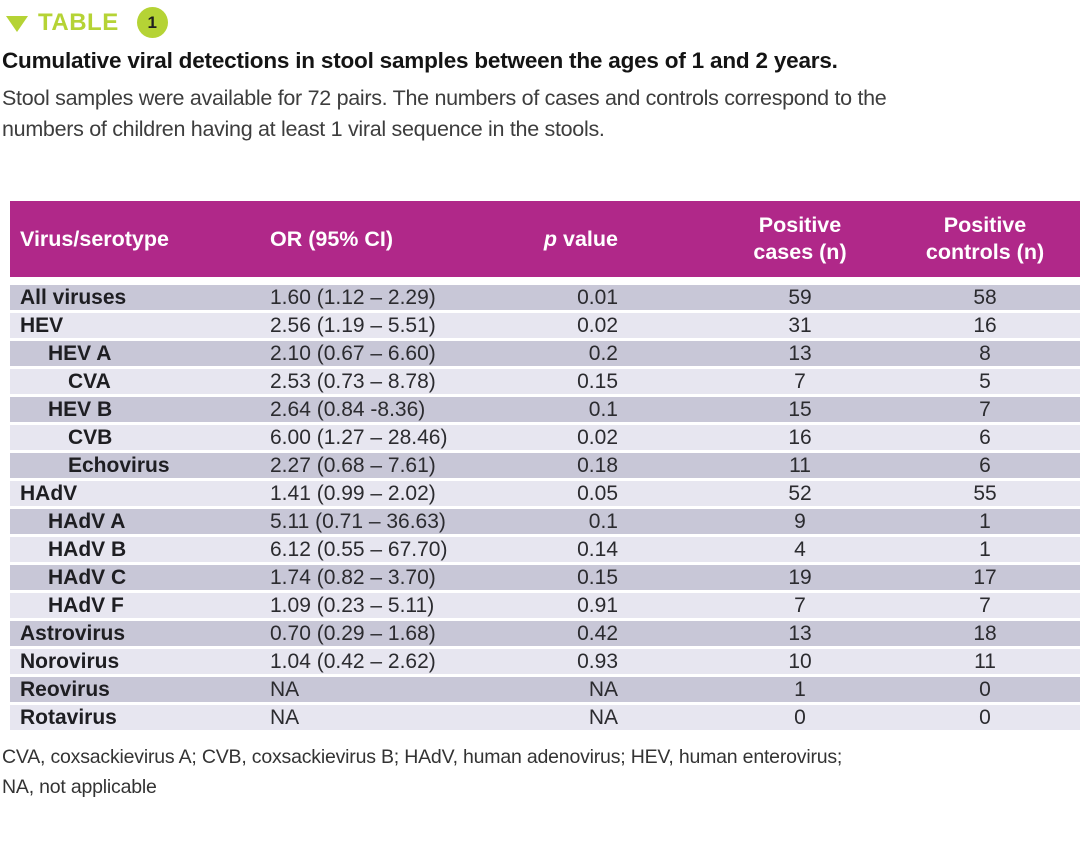 The width and height of the screenshot is (1090, 864). What do you see at coordinates (550, 243) in the screenshot?
I see `column-header-p-value: p value` at bounding box center [550, 243].